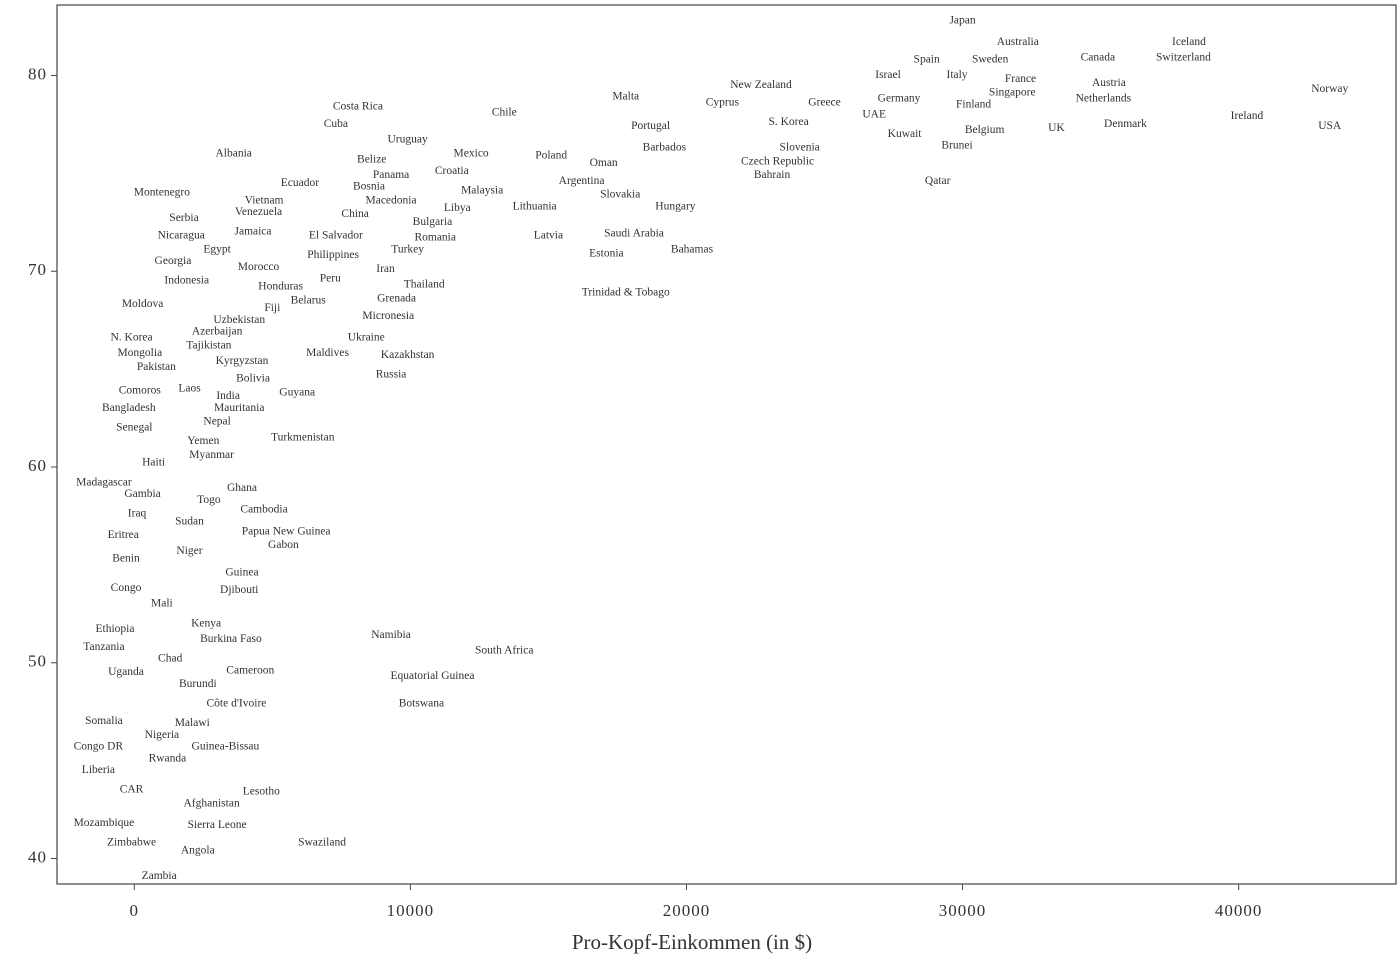 The width and height of the screenshot is (1397, 960). Describe the element at coordinates (548, 236) in the screenshot. I see `country-point: Latvia` at that location.